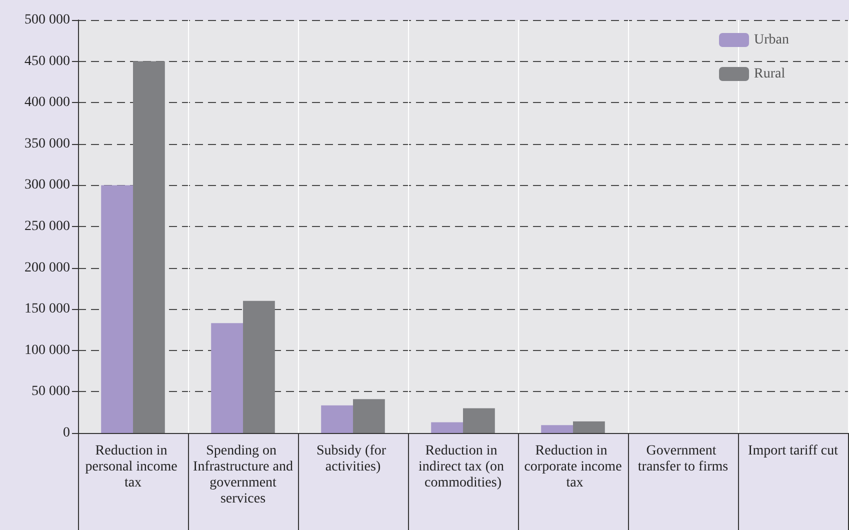 Image resolution: width=849 pixels, height=530 pixels. Describe the element at coordinates (133, 467) in the screenshot. I see `x-tick-label: Reduction in personal income tax` at that location.